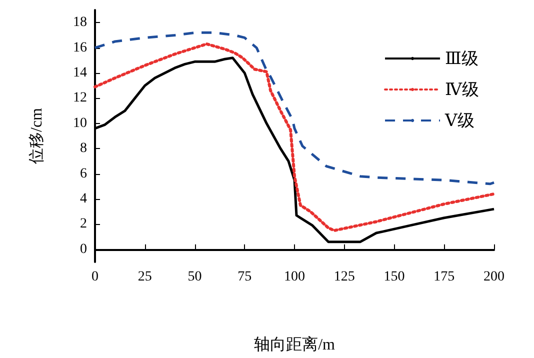 The height and width of the screenshot is (358, 534). I want to click on y-tick-label: 10, so click(80, 123).